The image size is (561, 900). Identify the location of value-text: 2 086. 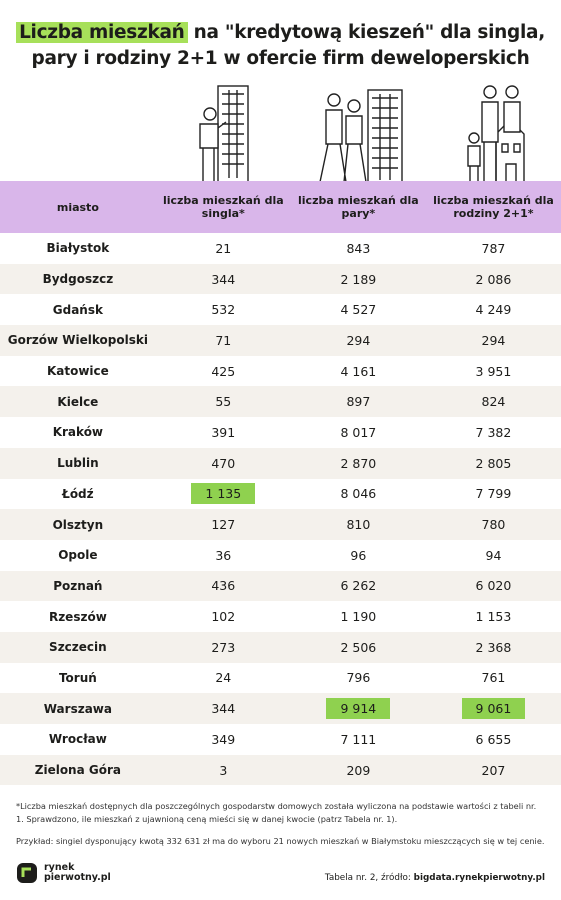
(493, 279).